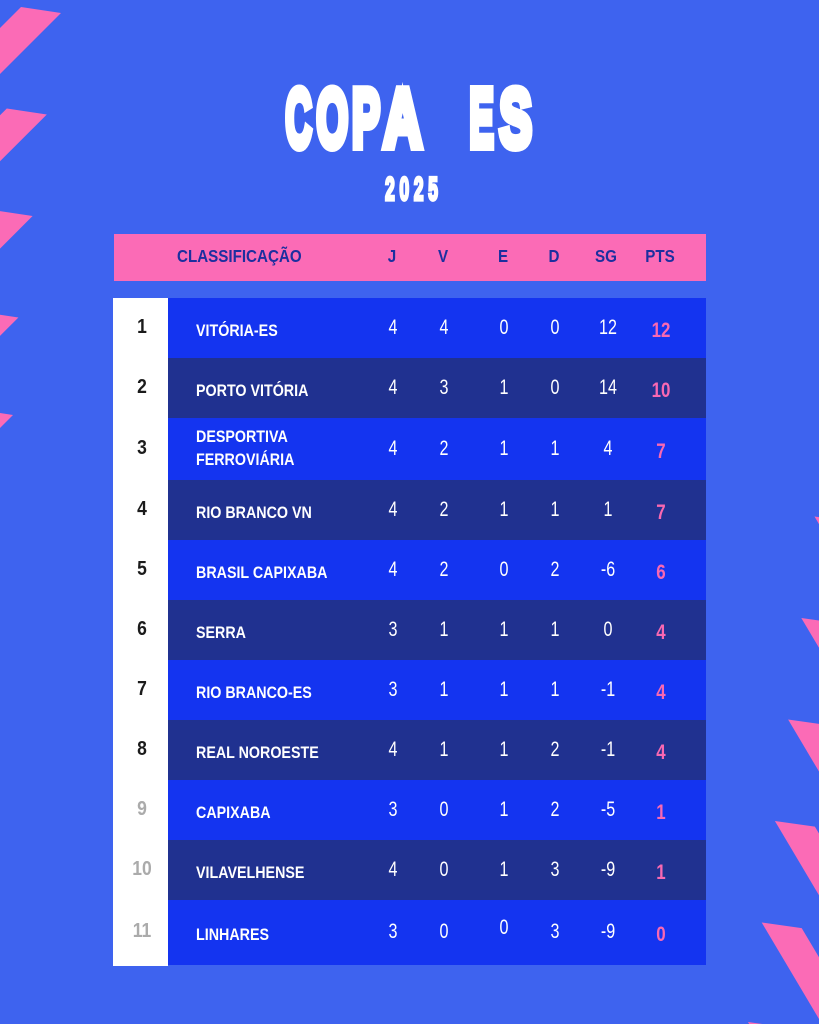 The image size is (819, 1024). I want to click on svg-text: P, so click(366, 118).